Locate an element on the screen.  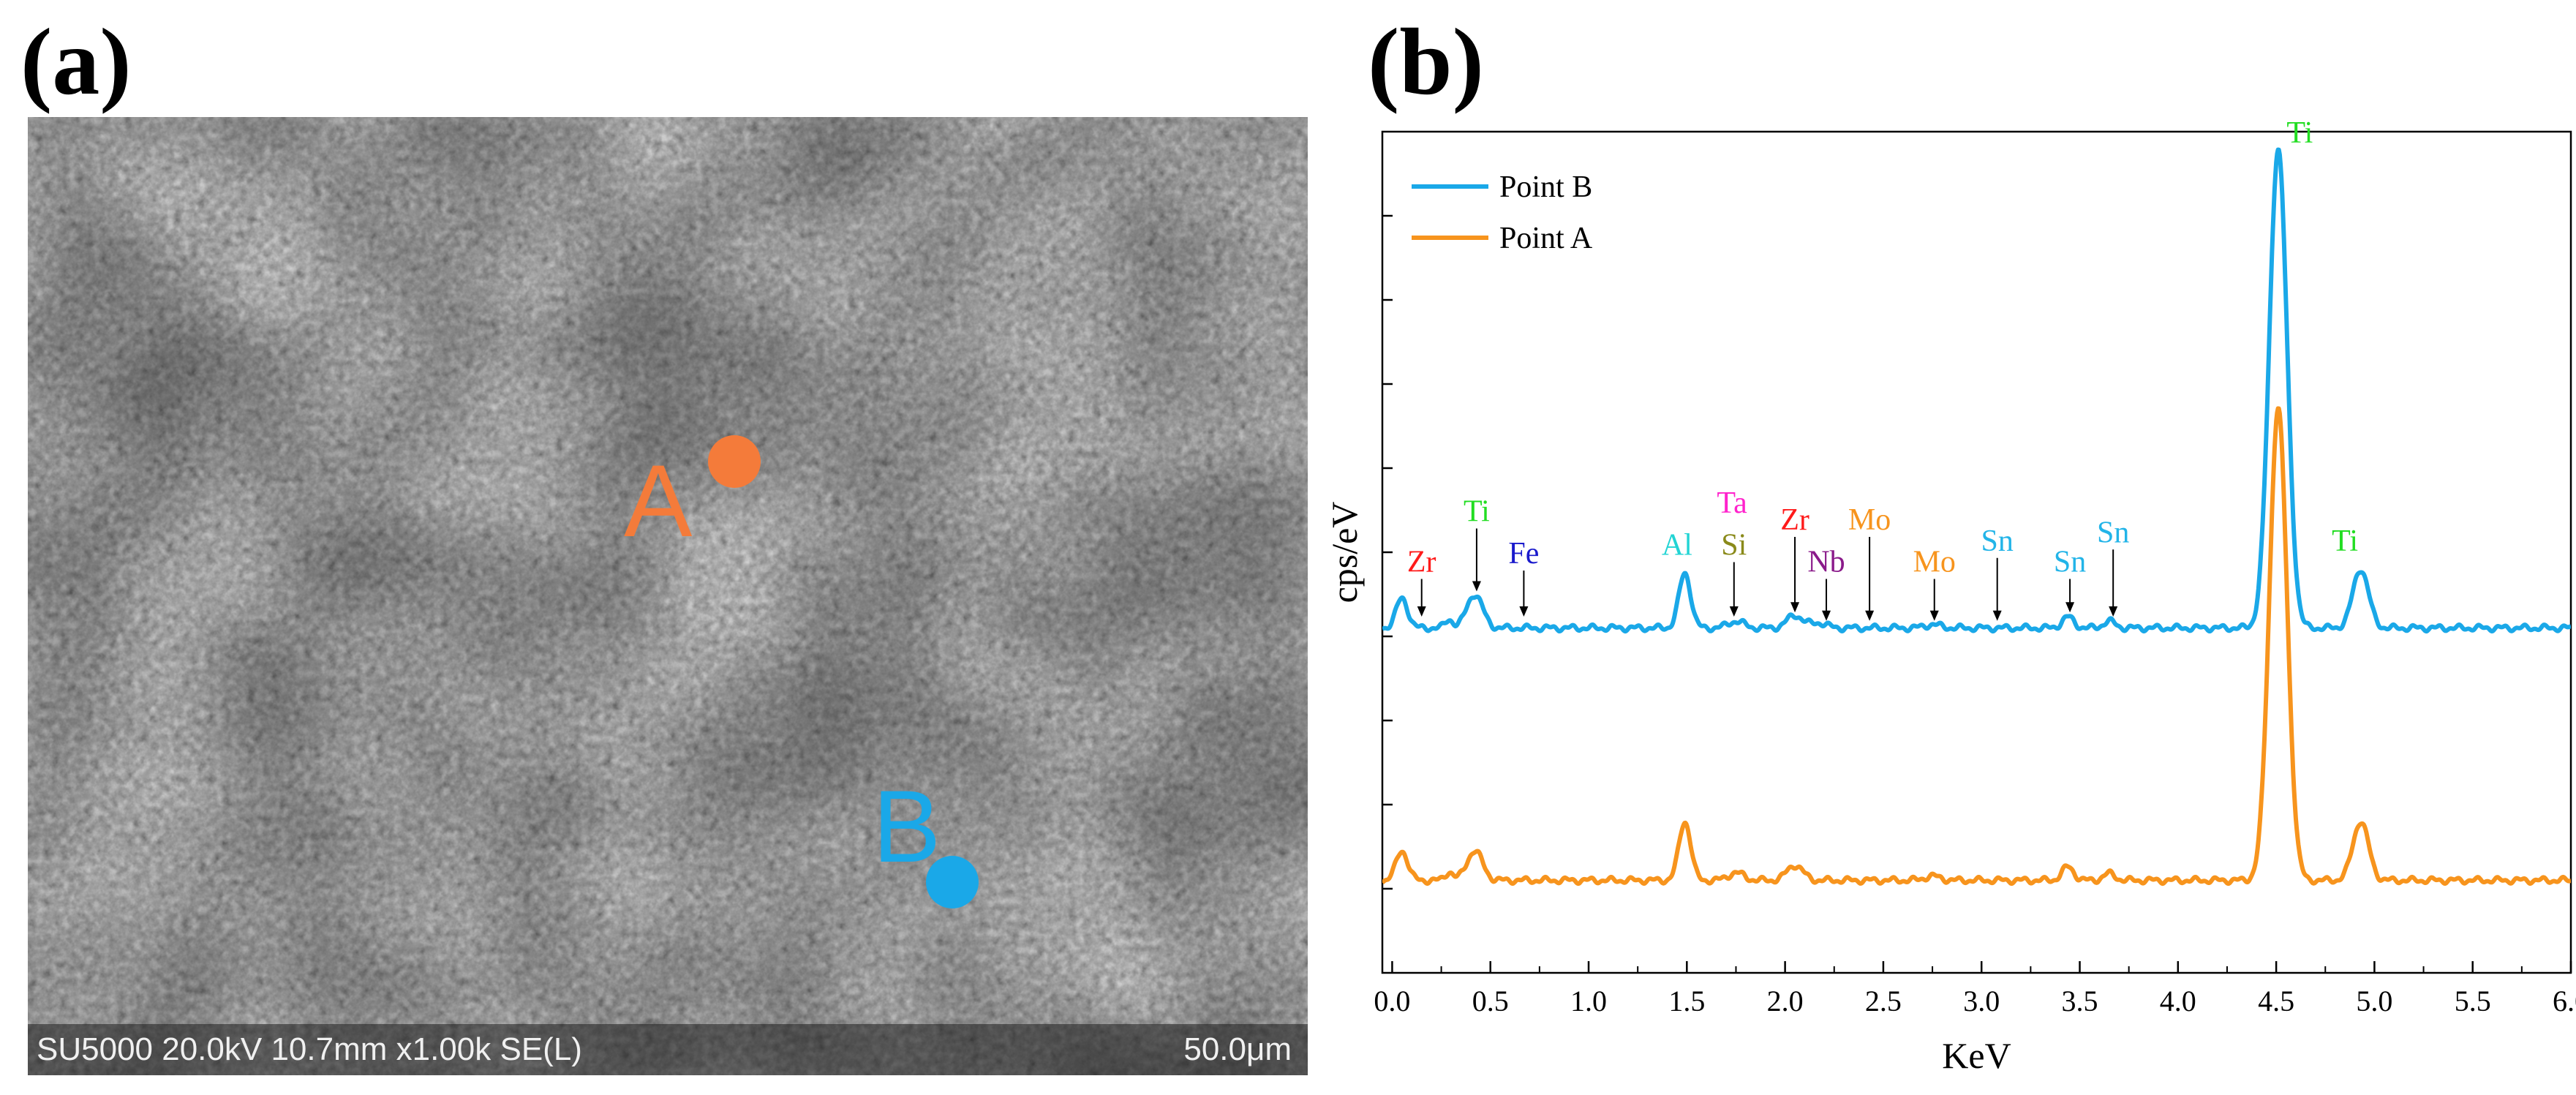
x-tick-label: 2.5 is located at coordinates (1883, 1001).